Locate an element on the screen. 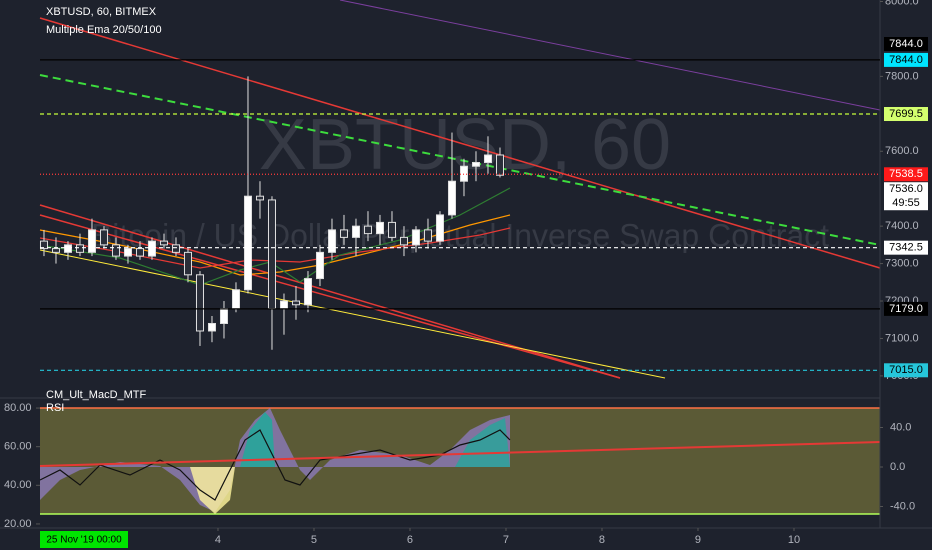  x-tick-label: 9 is located at coordinates (698, 540).